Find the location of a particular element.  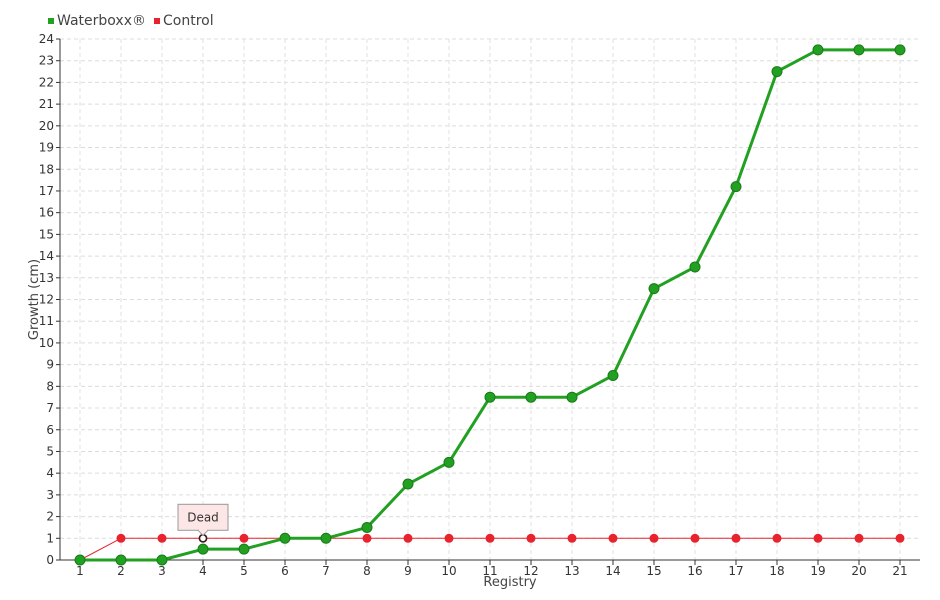

y-tick-label: 8 is located at coordinates (50, 386).